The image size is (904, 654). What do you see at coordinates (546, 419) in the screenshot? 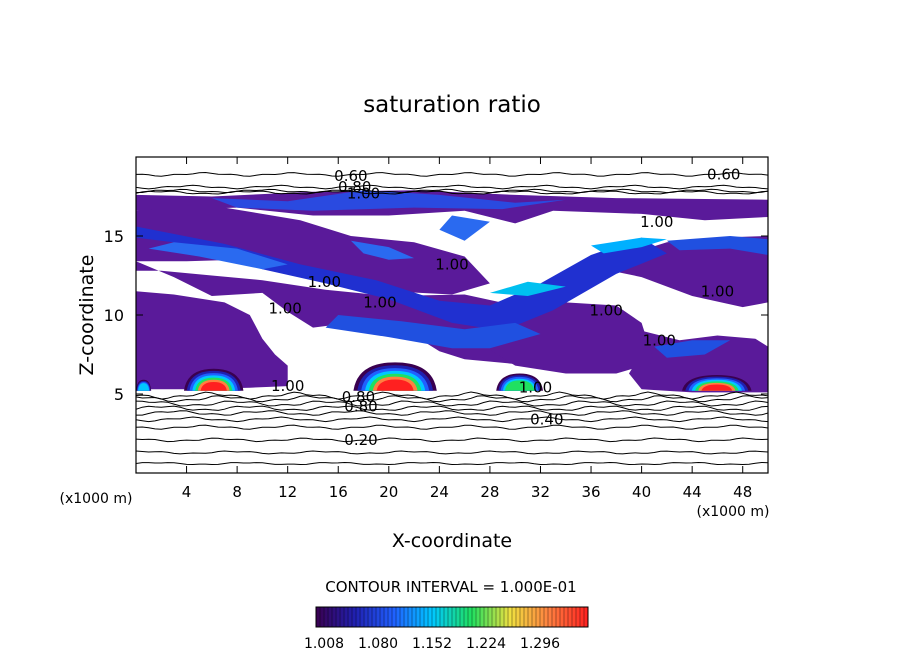
I see `contour-label: 0.40` at bounding box center [546, 419].